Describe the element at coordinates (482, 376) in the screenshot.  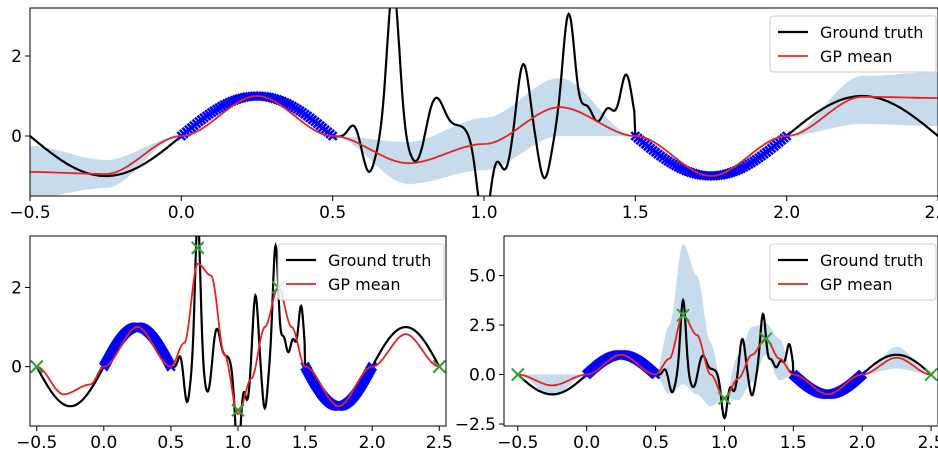
I see `y-tick-label: 0.0` at that location.